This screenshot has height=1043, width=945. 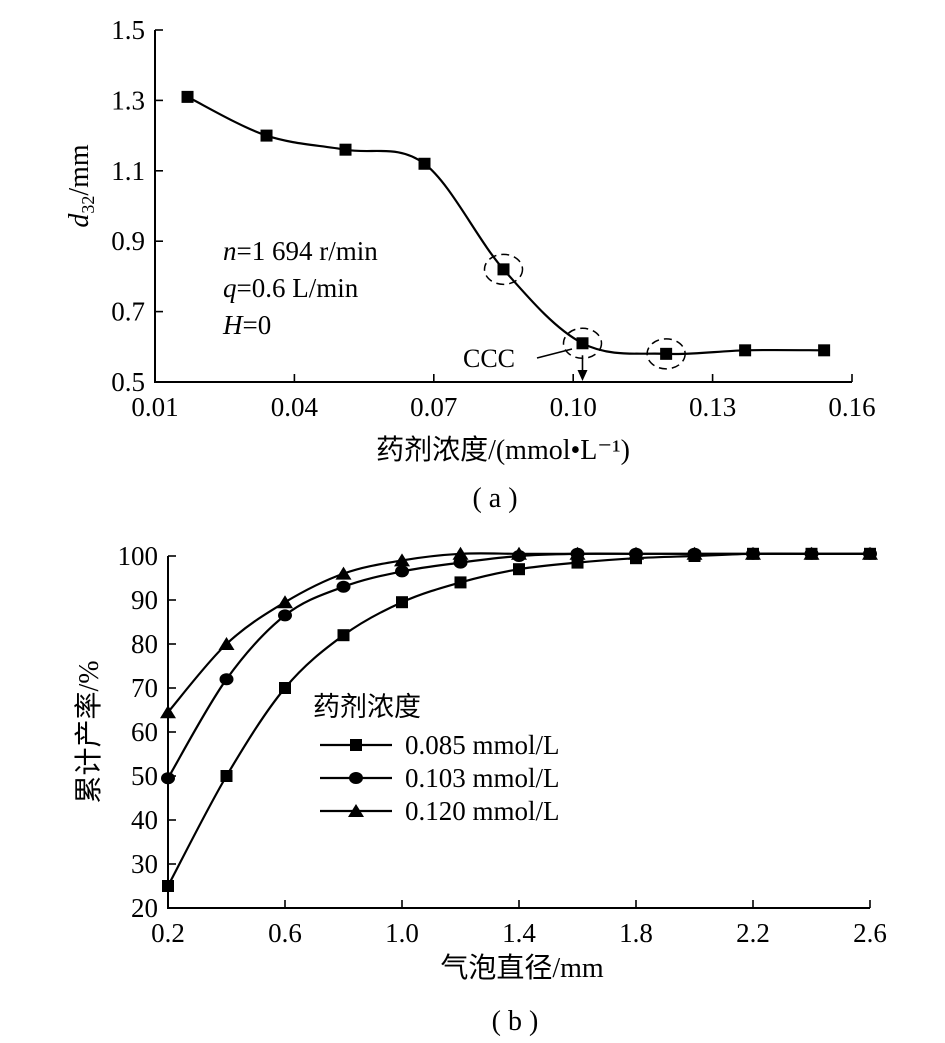 What do you see at coordinates (753, 933) in the screenshot?
I see `chart-b-x-tick-label: 2.2` at bounding box center [753, 933].